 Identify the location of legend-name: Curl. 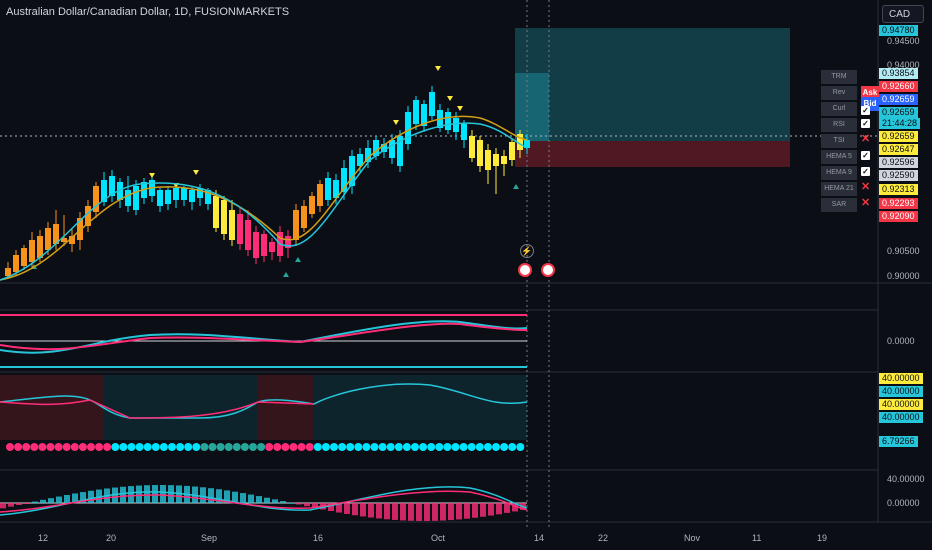
(839, 109).